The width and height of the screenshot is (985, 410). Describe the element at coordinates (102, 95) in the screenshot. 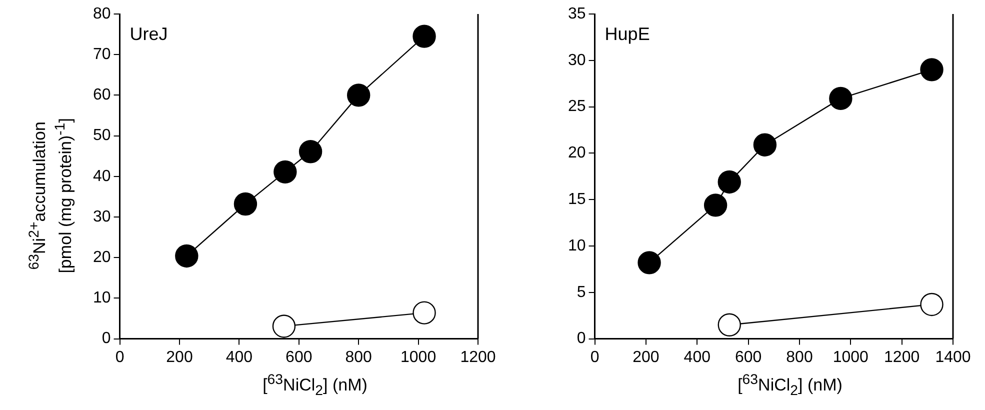

I see `y-tick-label: 60` at that location.